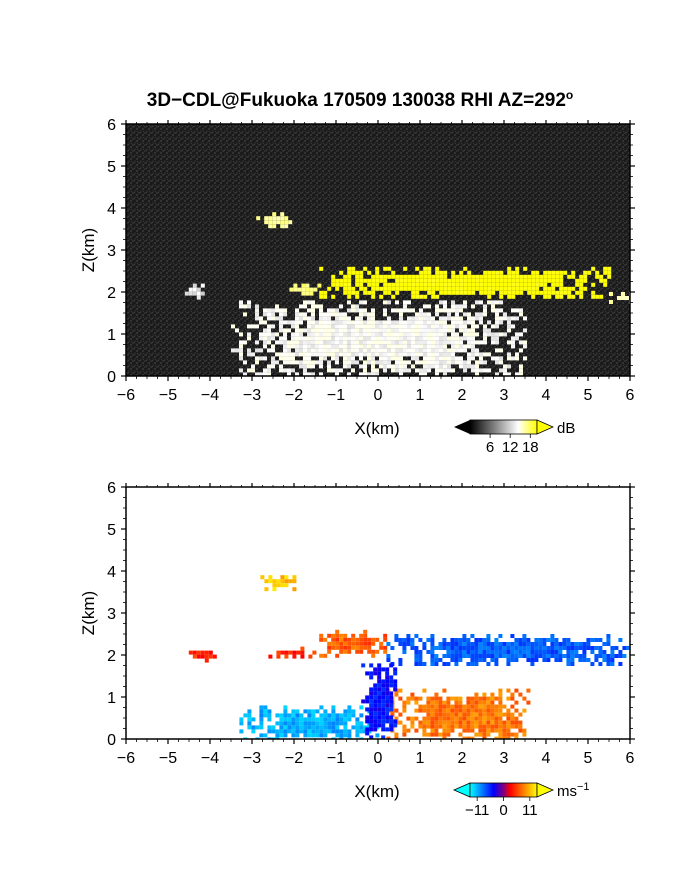 The height and width of the screenshot is (880, 680). Describe the element at coordinates (111, 251) in the screenshot. I see `y-tick-label: 3` at that location.